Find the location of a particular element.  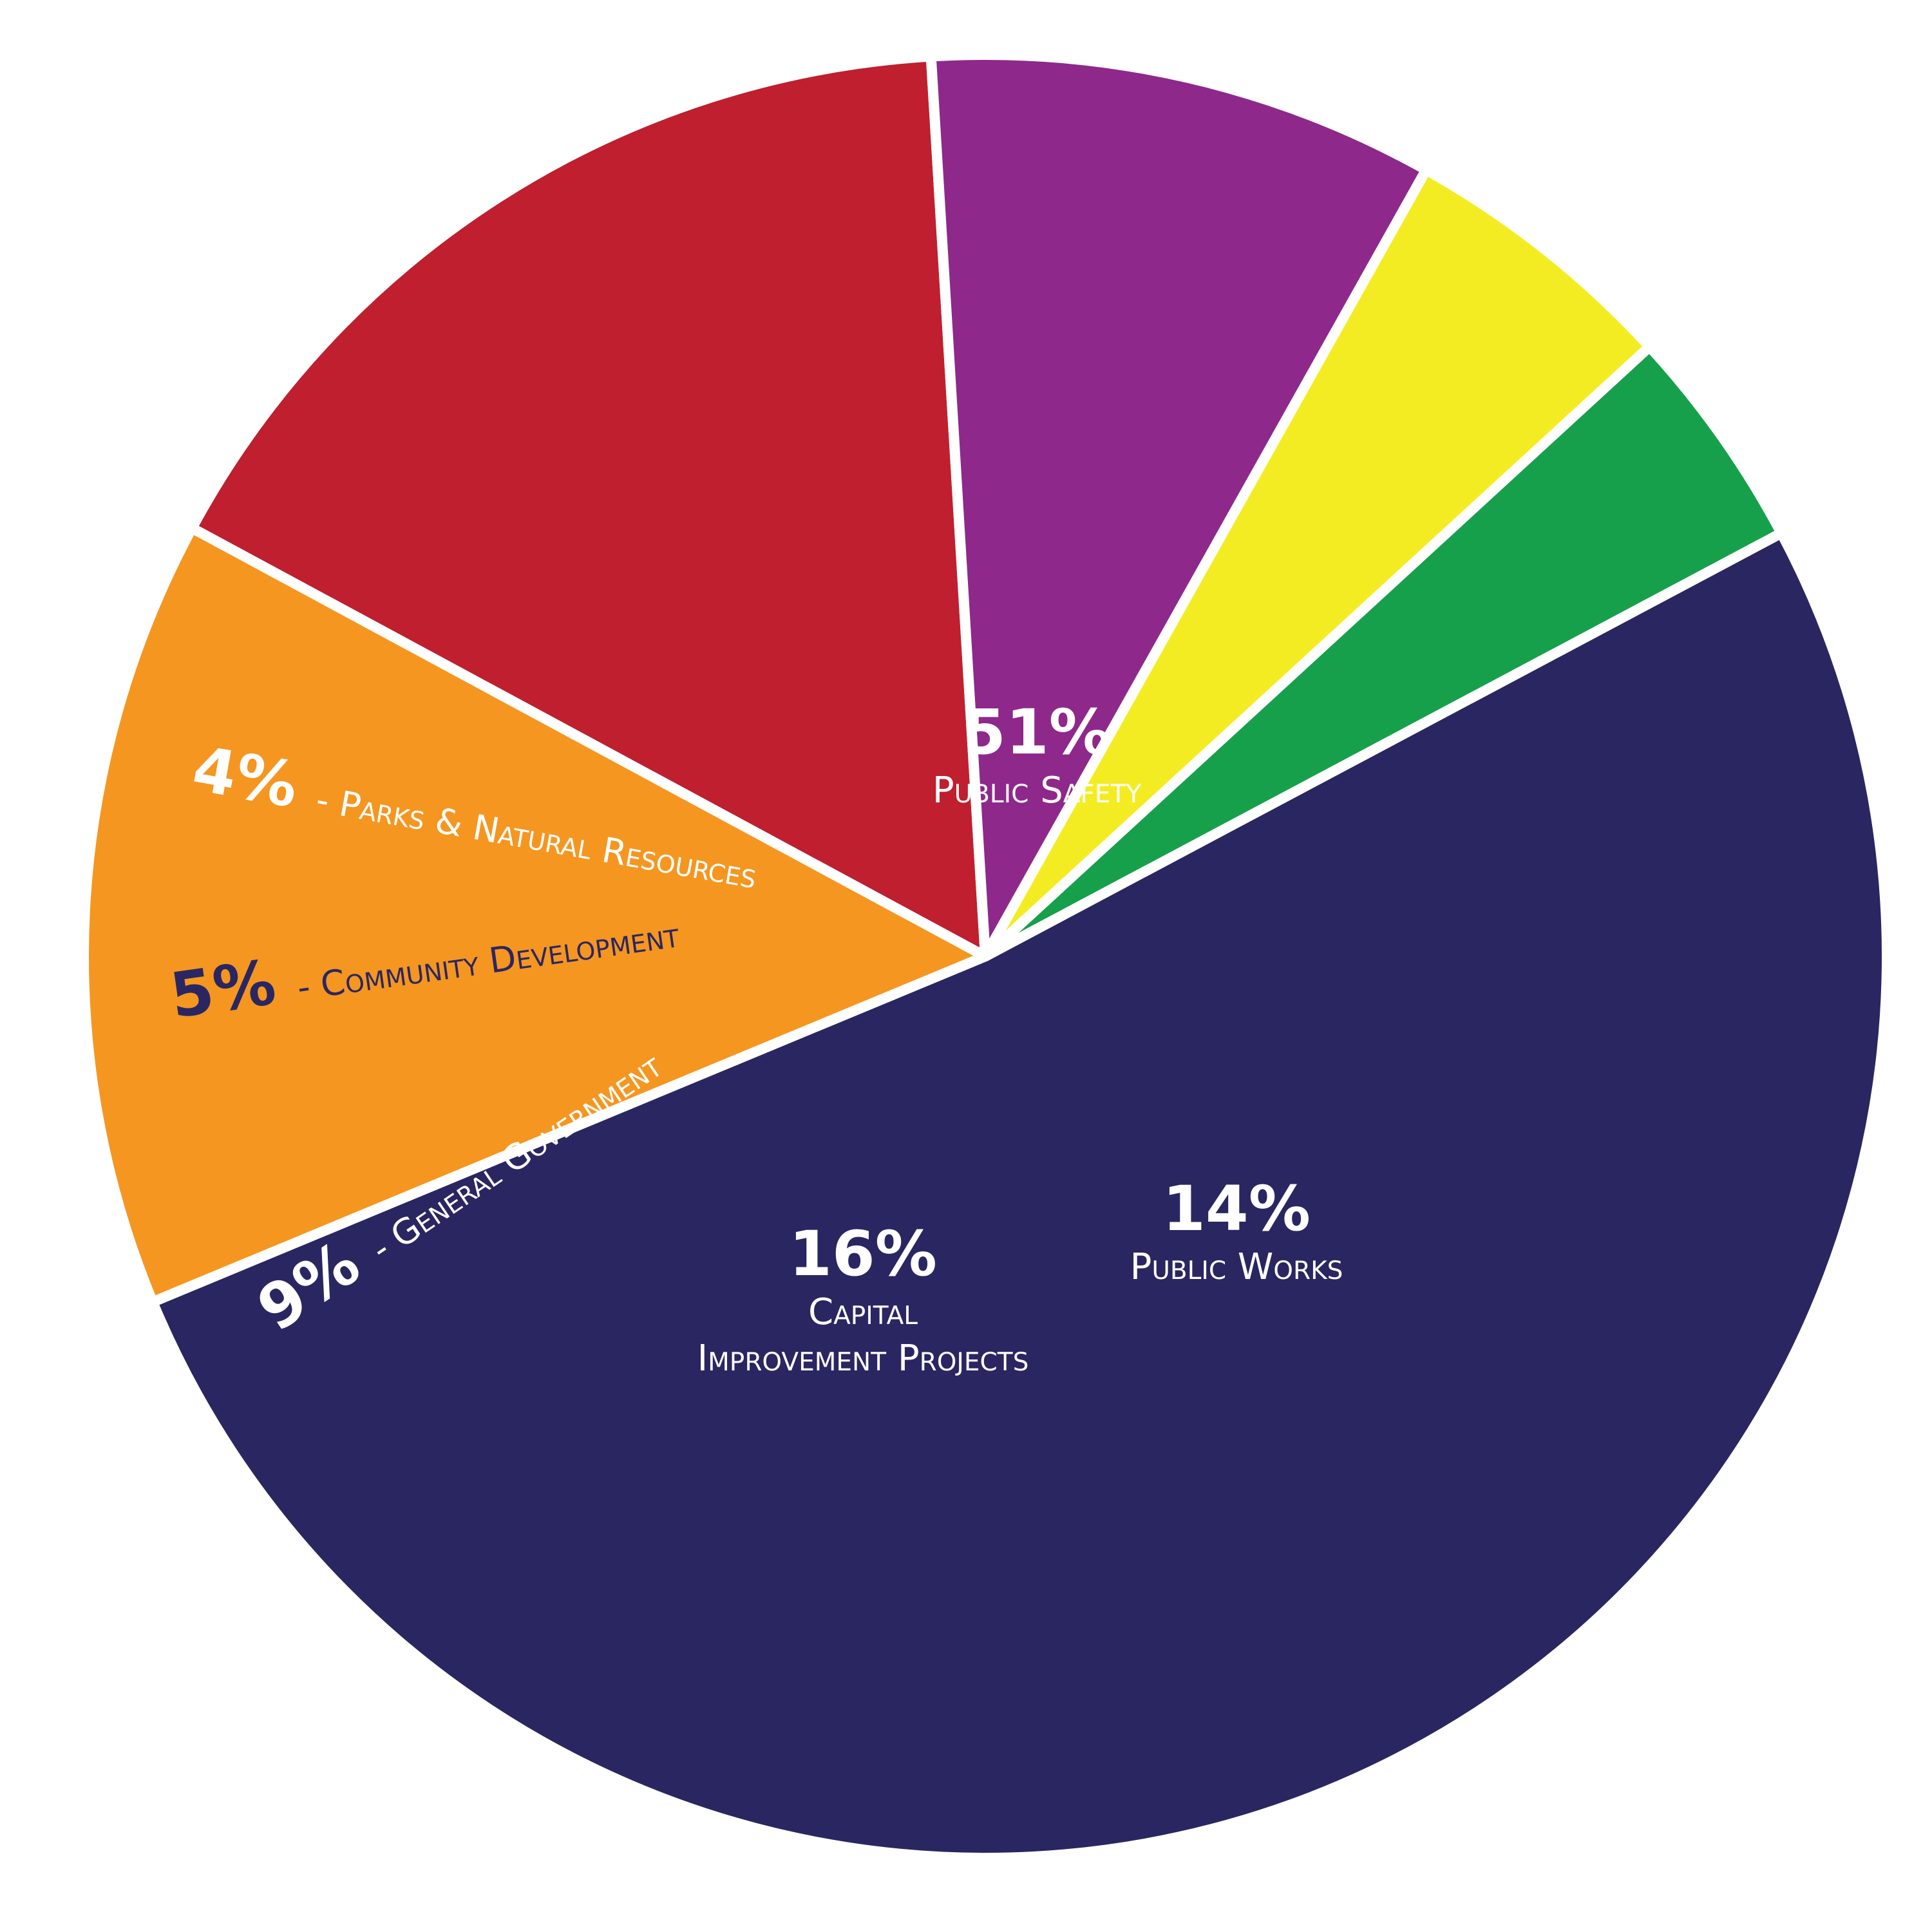

pie-slice-general-government is located at coordinates (1178, 506).